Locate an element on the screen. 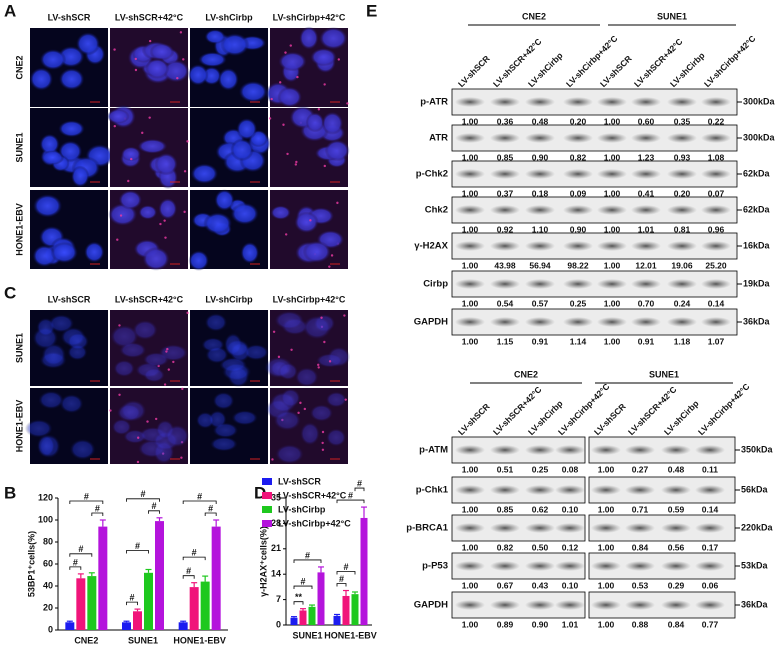 The width and height of the screenshot is (777, 645). quant-value: 0.71 is located at coordinates (640, 509).